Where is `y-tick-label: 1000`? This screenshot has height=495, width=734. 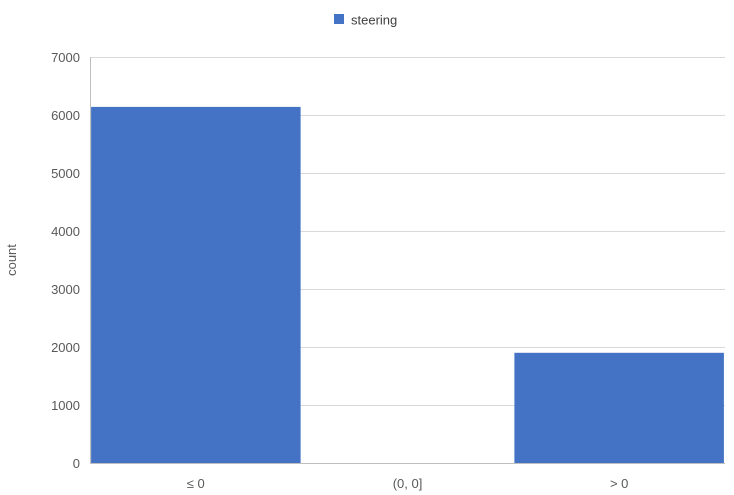 y-tick-label: 1000 is located at coordinates (65, 405).